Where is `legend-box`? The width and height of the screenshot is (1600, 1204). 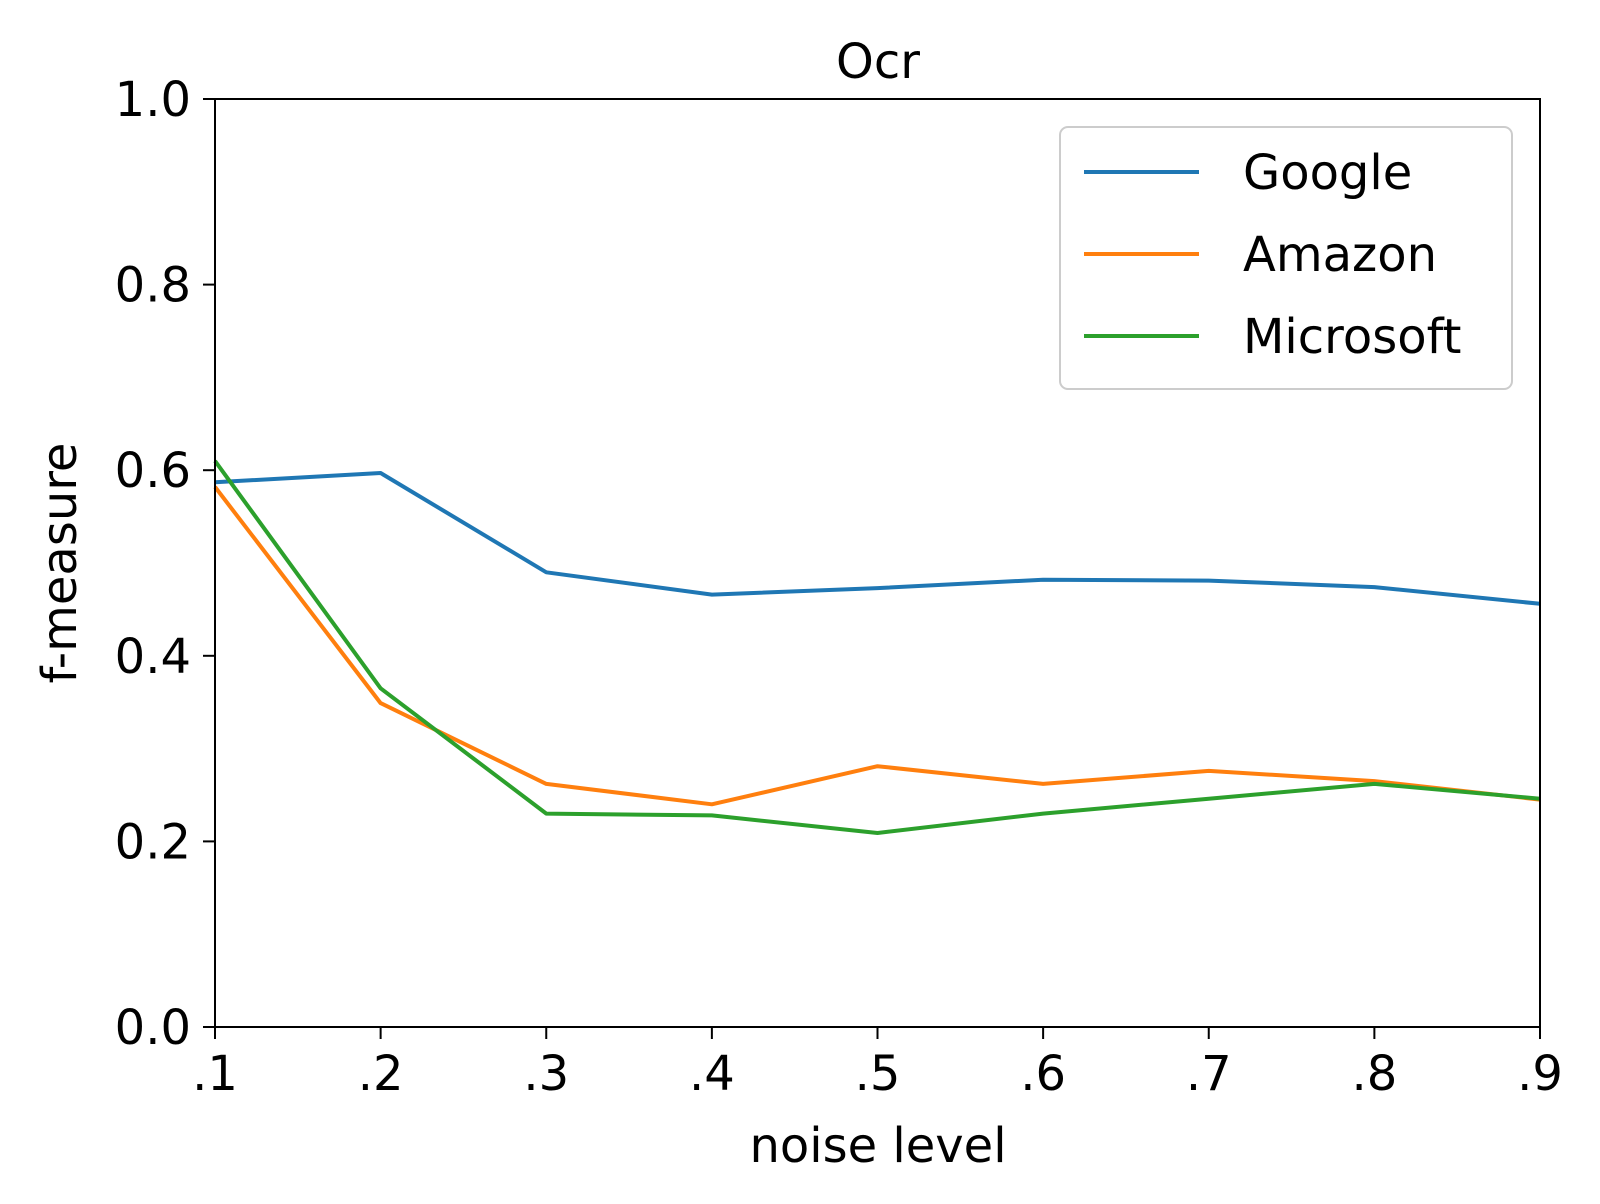 legend-box is located at coordinates (1286, 258).